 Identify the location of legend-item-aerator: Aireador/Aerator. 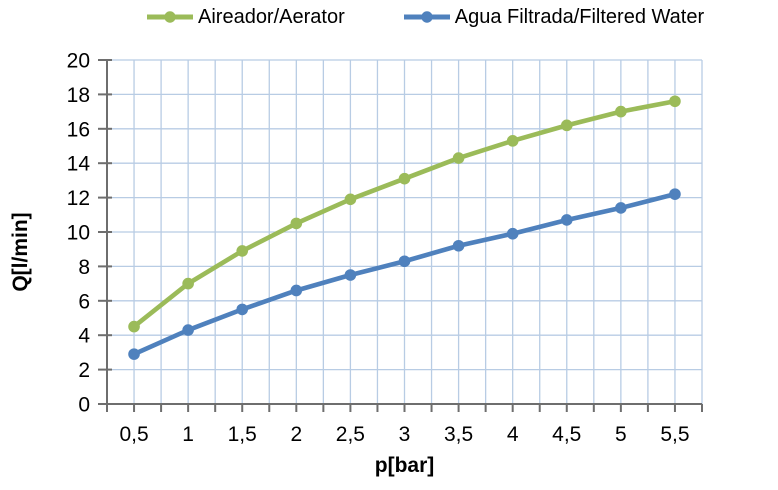
(245, 17).